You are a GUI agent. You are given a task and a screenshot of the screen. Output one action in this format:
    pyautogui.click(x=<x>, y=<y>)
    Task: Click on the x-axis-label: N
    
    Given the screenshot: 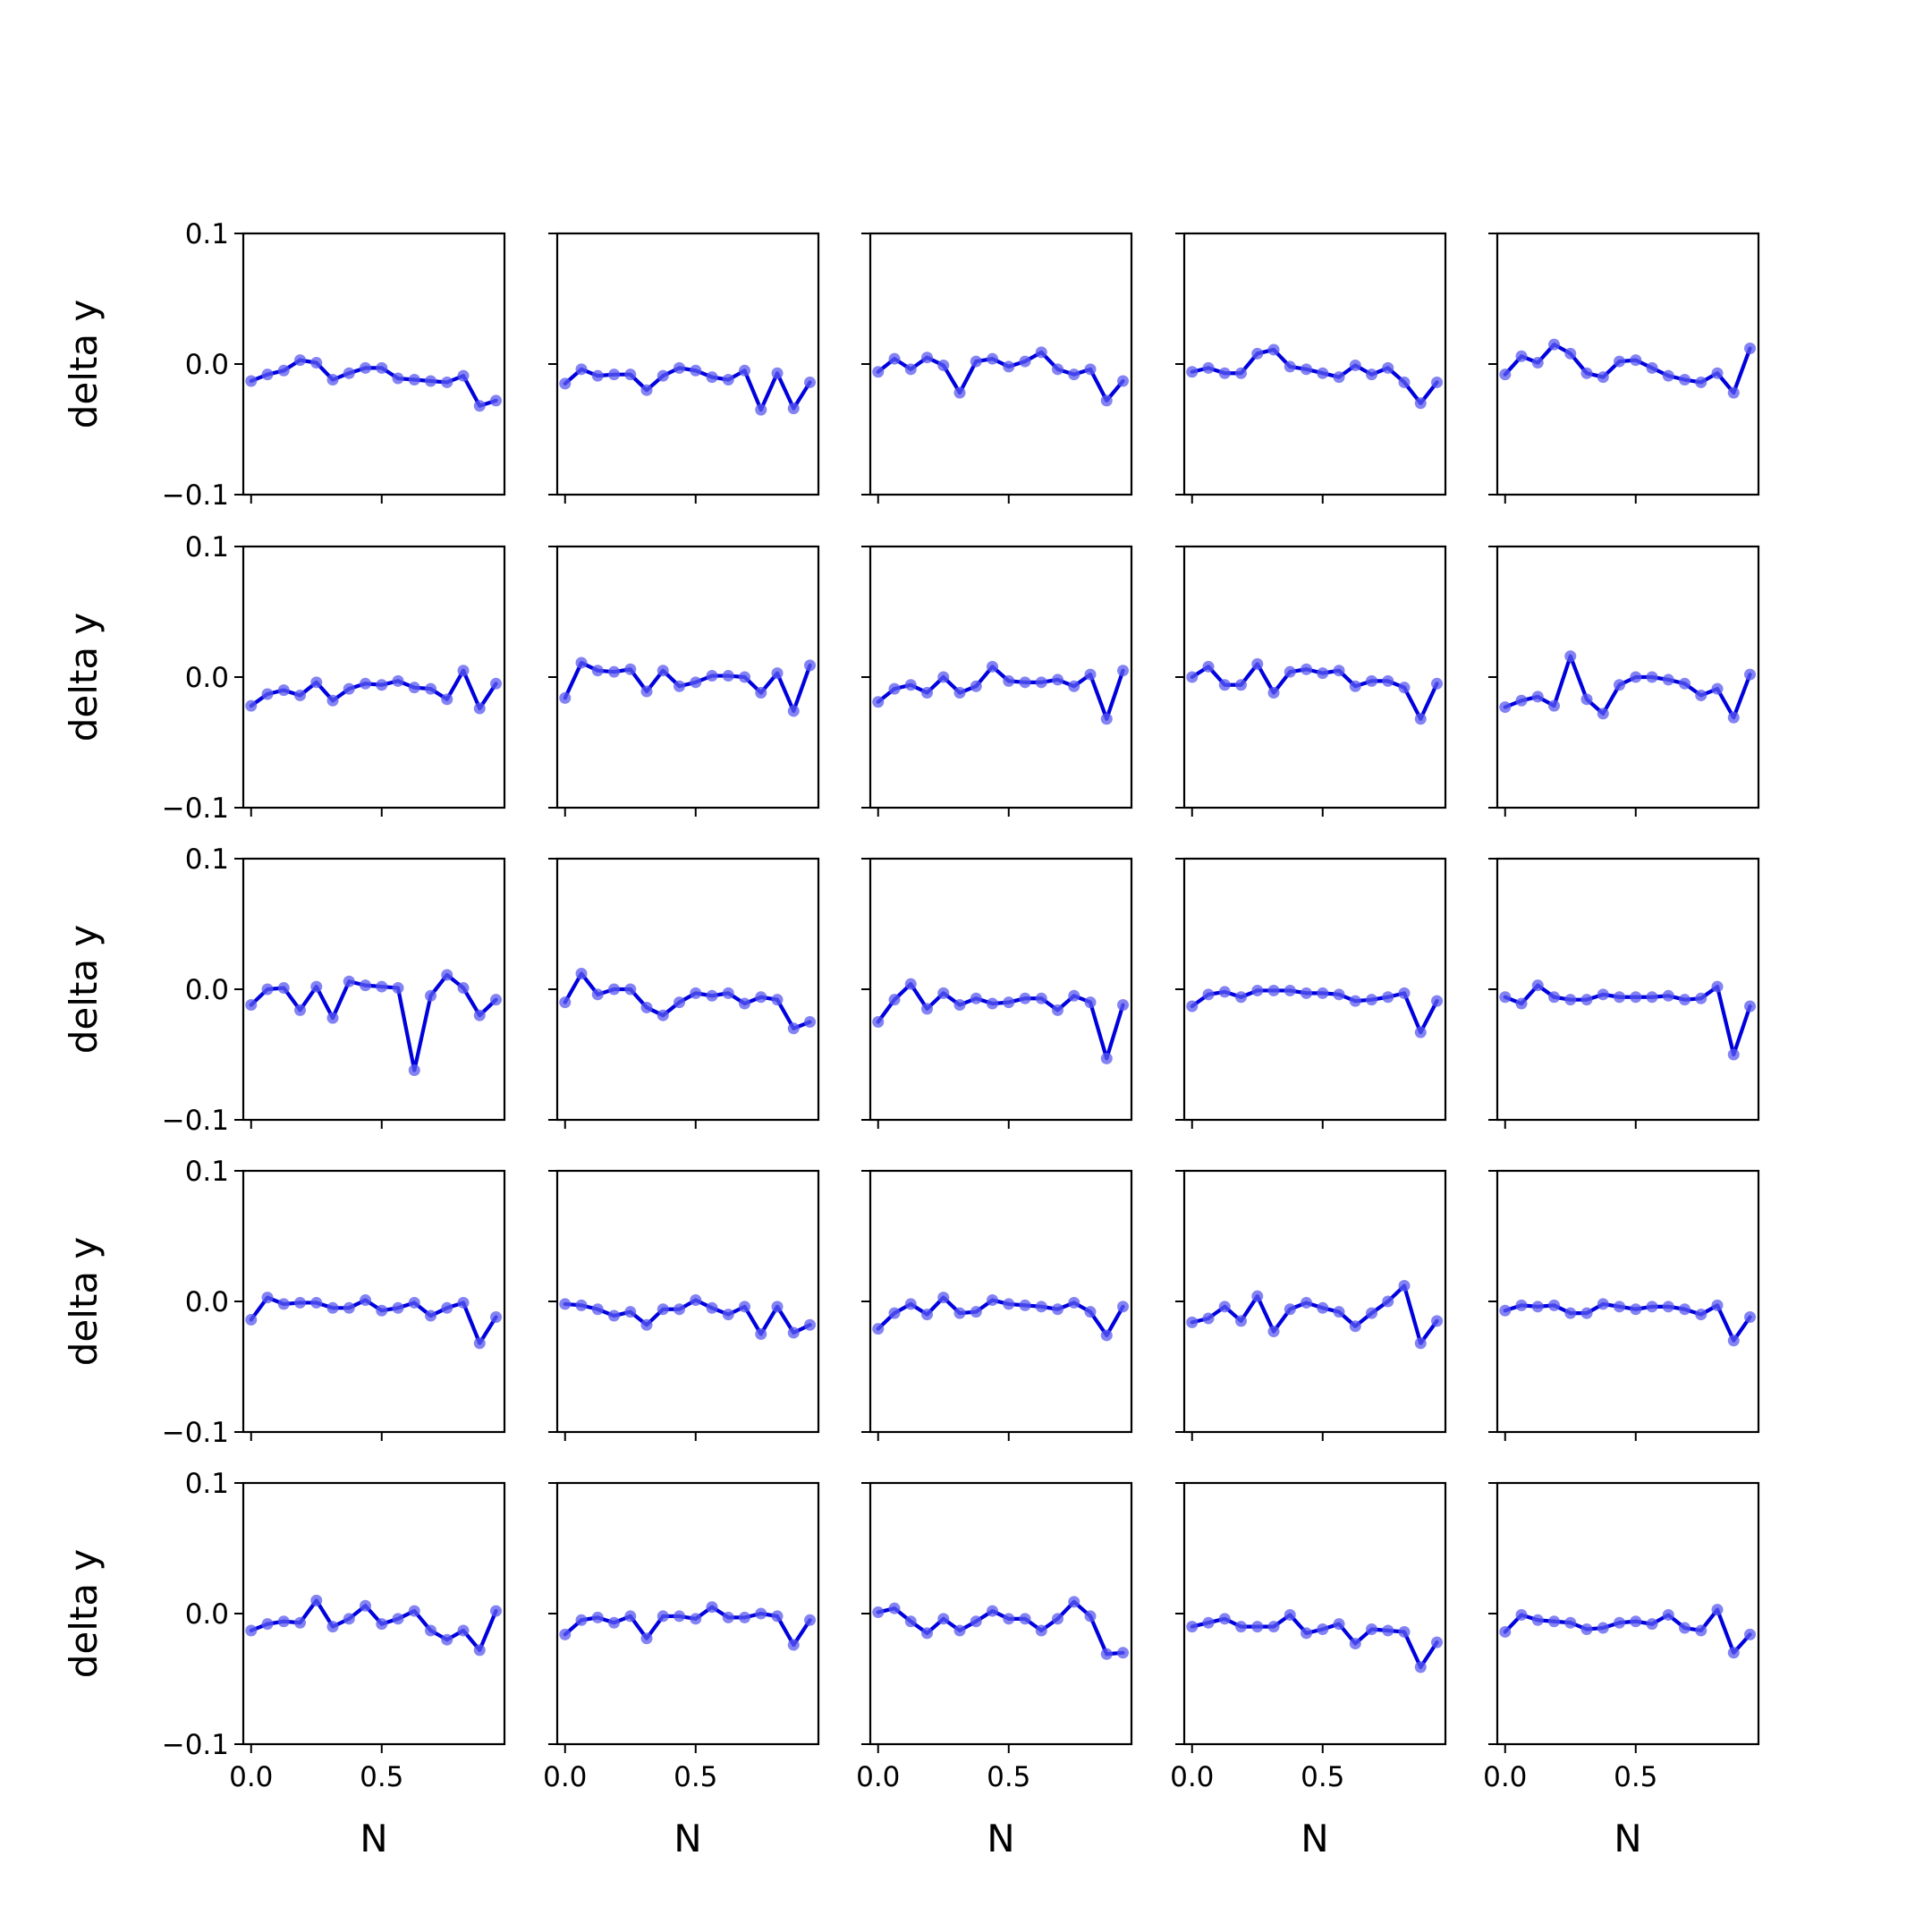 What is the action you would take?
    pyautogui.click(x=1627, y=1838)
    